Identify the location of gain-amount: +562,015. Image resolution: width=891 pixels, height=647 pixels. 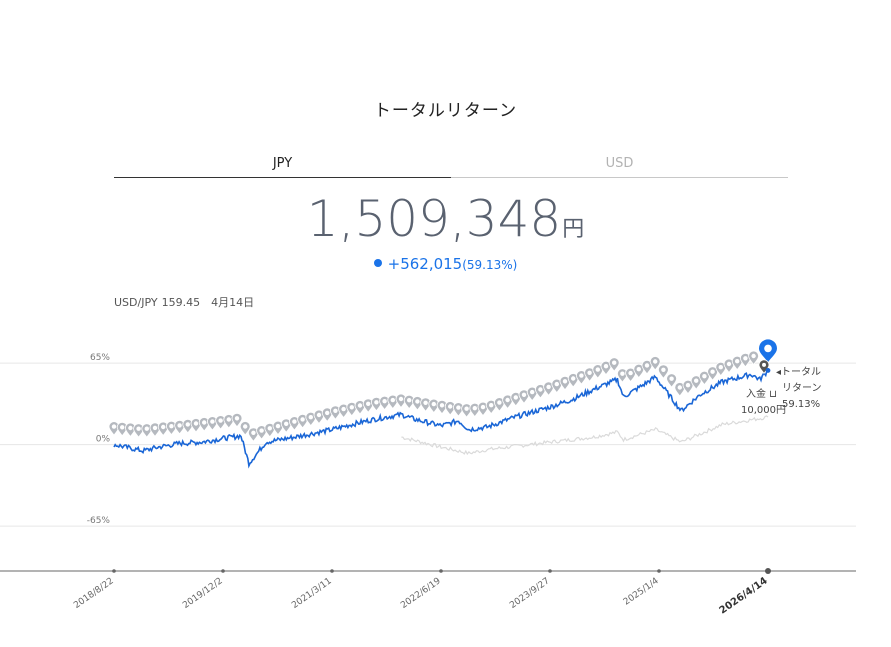
(425, 264).